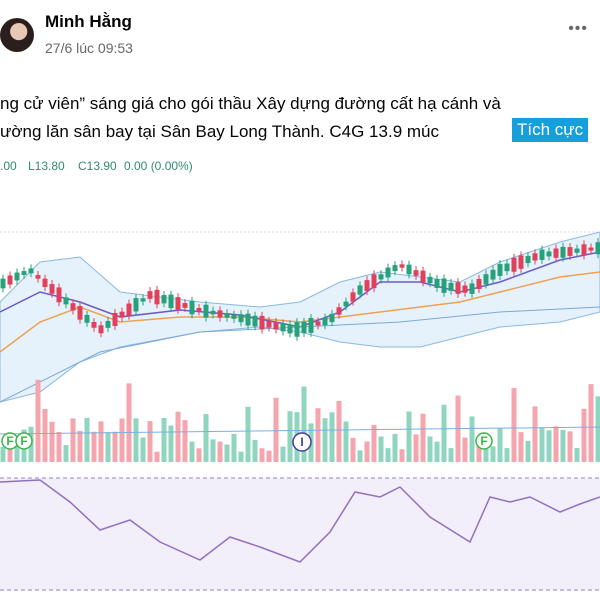  What do you see at coordinates (300, 430) in the screenshot?
I see `volume-ma` at bounding box center [300, 430].